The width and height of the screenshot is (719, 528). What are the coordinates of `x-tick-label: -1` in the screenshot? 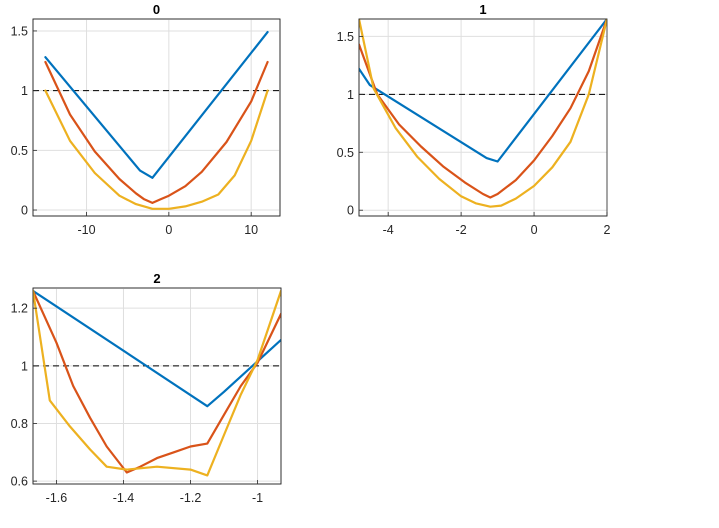 It's located at (257, 498).